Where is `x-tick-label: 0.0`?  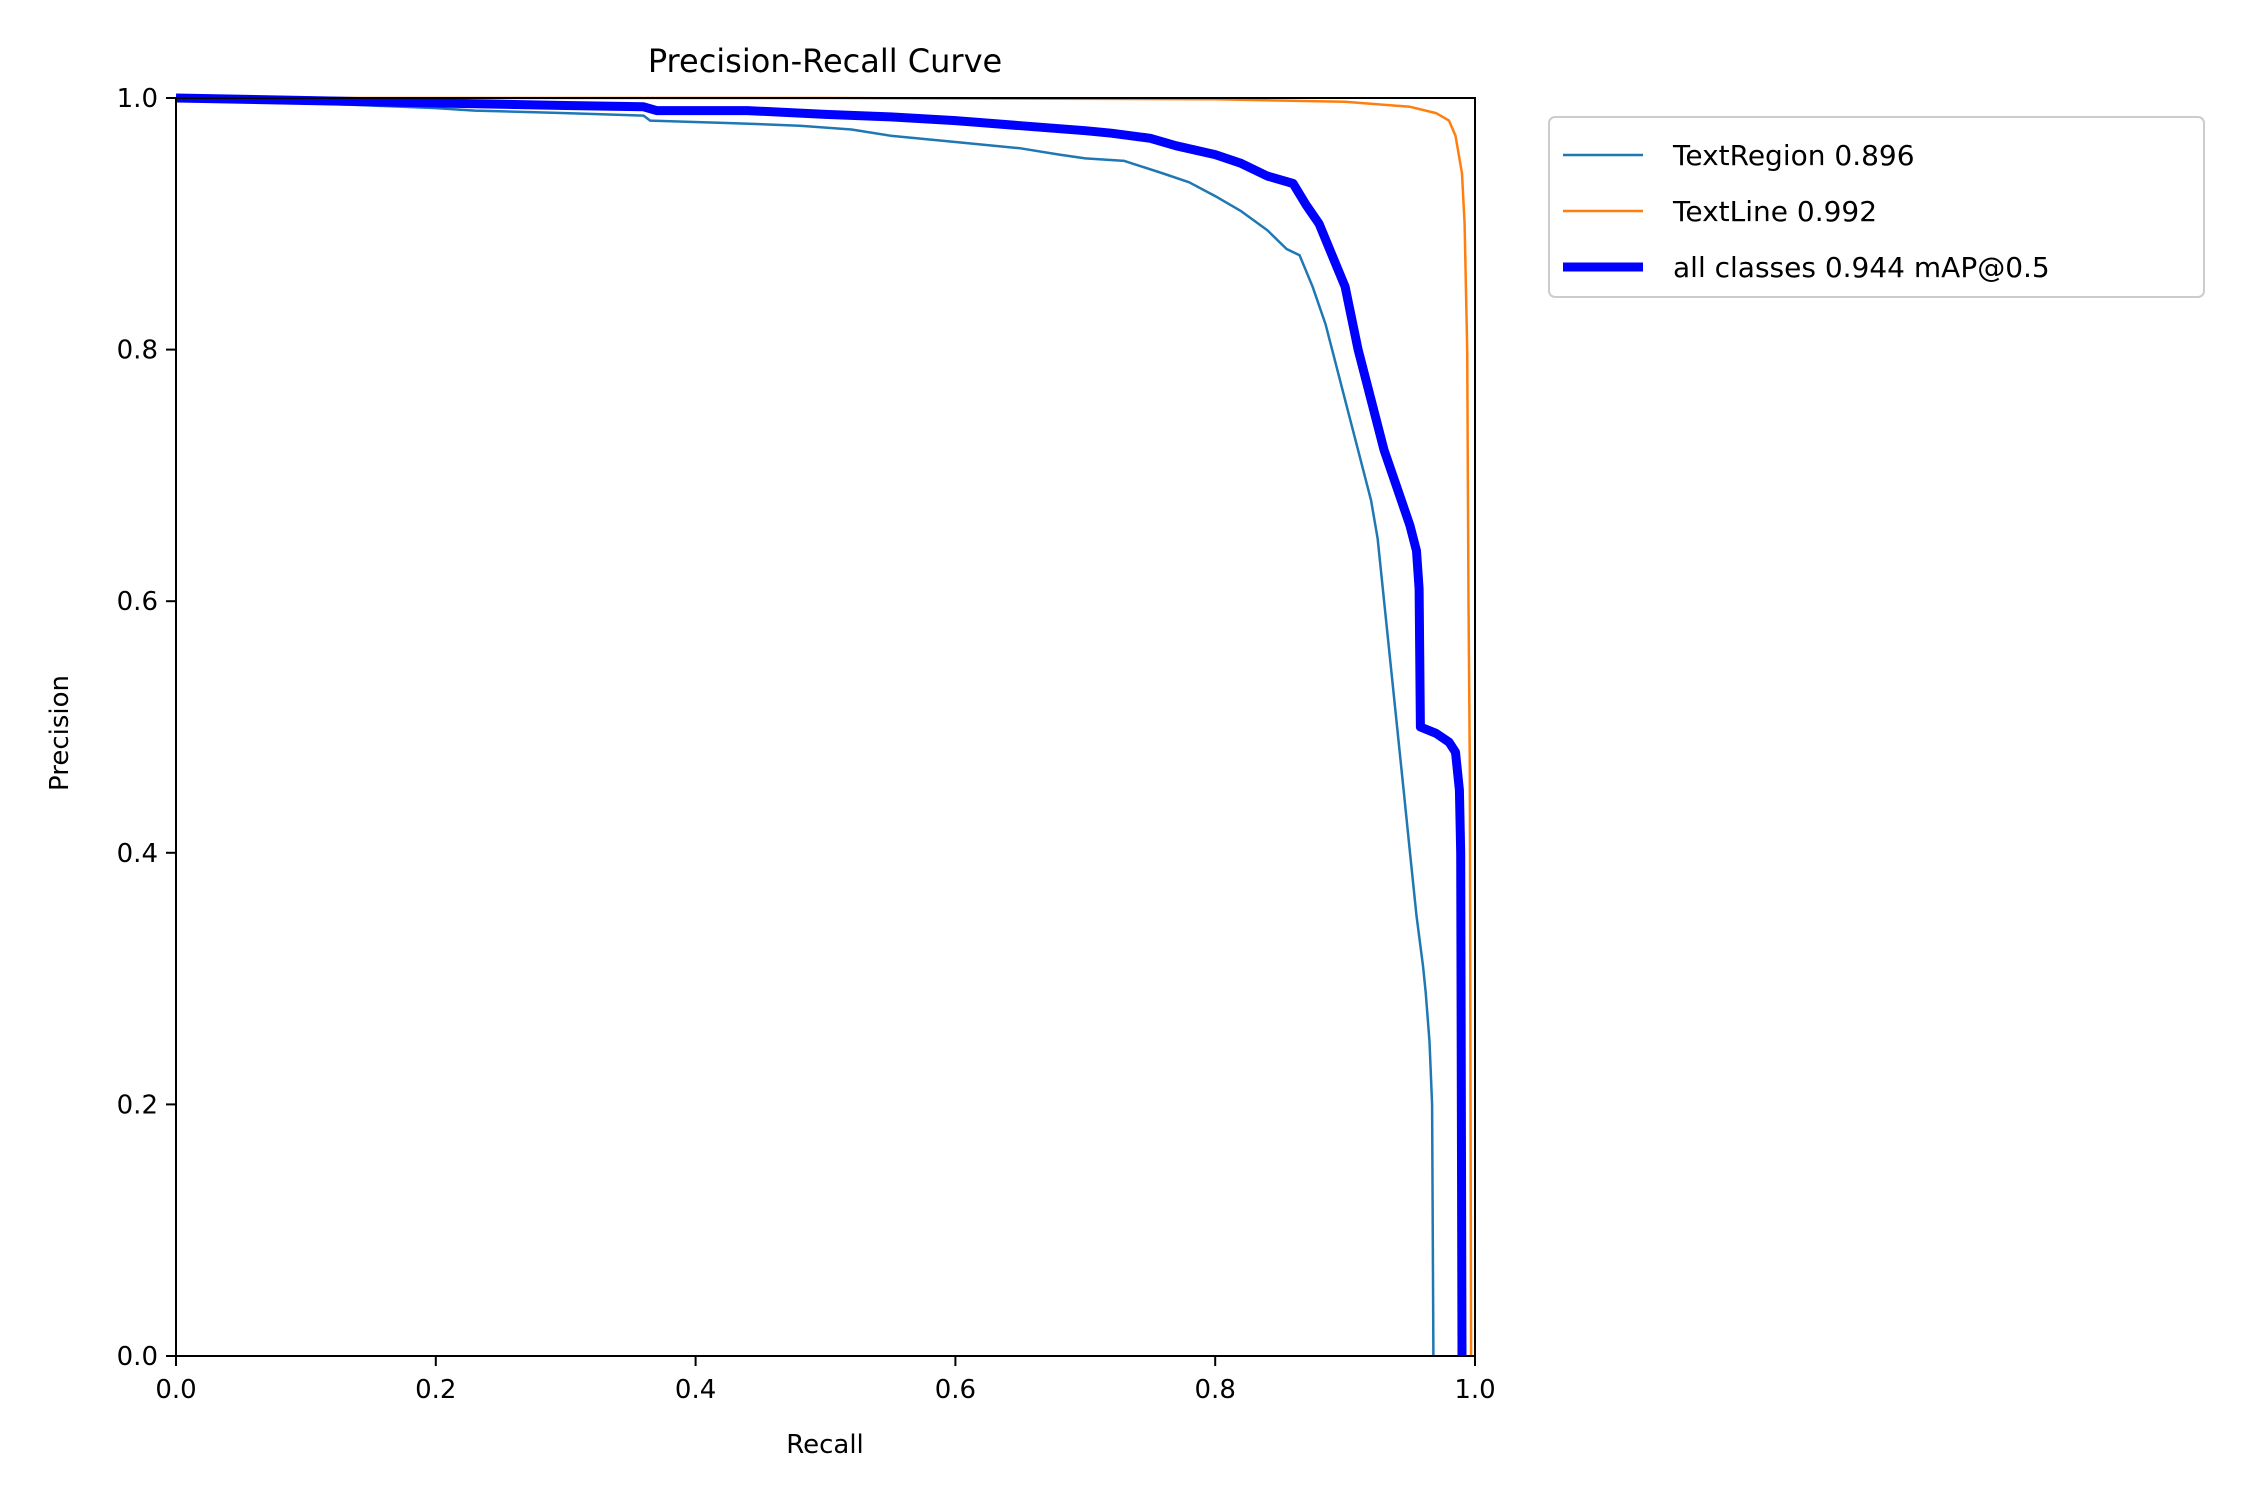
x-tick-label: 0.0 is located at coordinates (175, 1390).